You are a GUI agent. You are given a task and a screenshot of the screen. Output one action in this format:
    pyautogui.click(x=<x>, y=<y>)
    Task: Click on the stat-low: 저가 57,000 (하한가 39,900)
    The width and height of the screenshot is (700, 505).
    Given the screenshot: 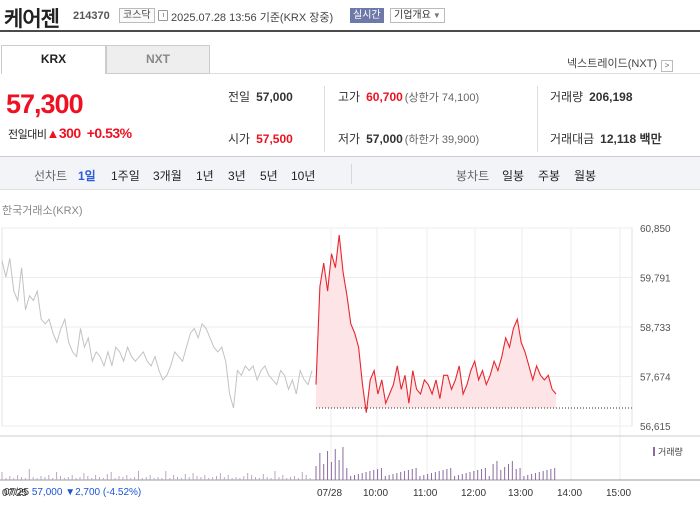 What is the action you would take?
    pyautogui.click(x=408, y=138)
    